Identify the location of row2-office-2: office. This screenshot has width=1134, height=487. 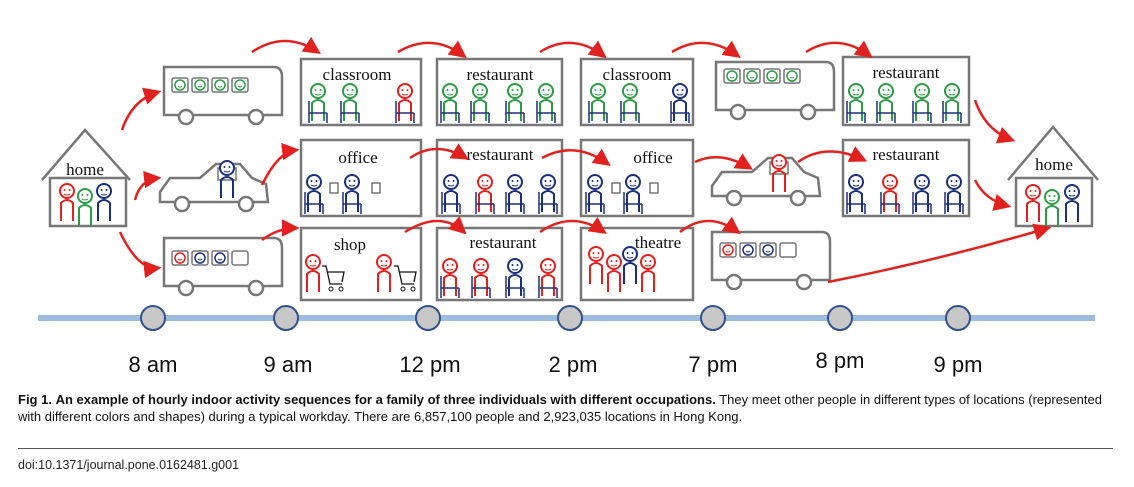
(637, 178).